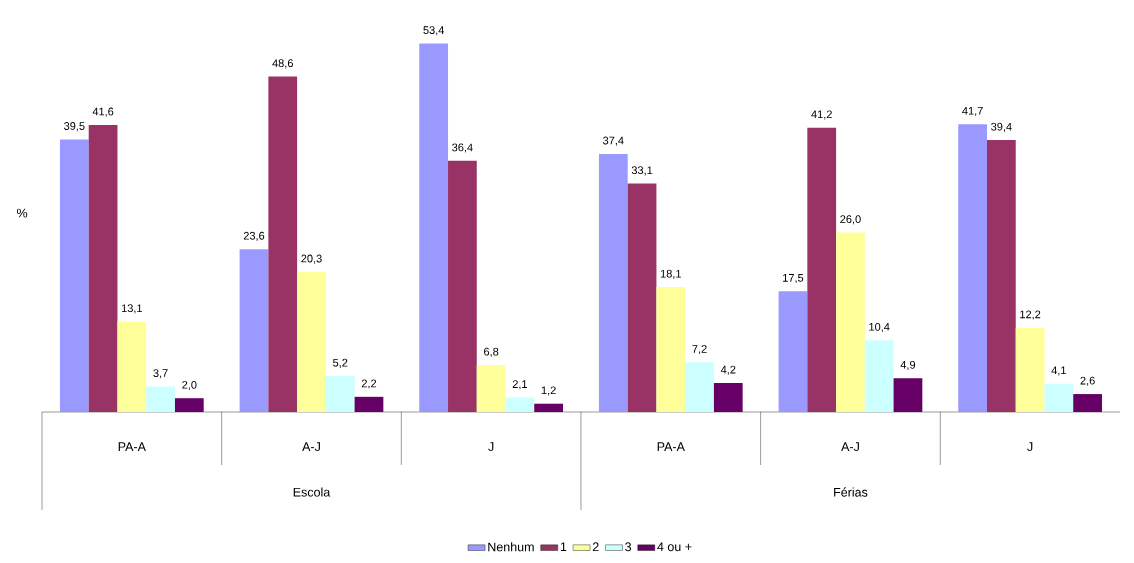 The width and height of the screenshot is (1134, 563). Describe the element at coordinates (595, 547) in the screenshot. I see `legend-label: 2` at that location.